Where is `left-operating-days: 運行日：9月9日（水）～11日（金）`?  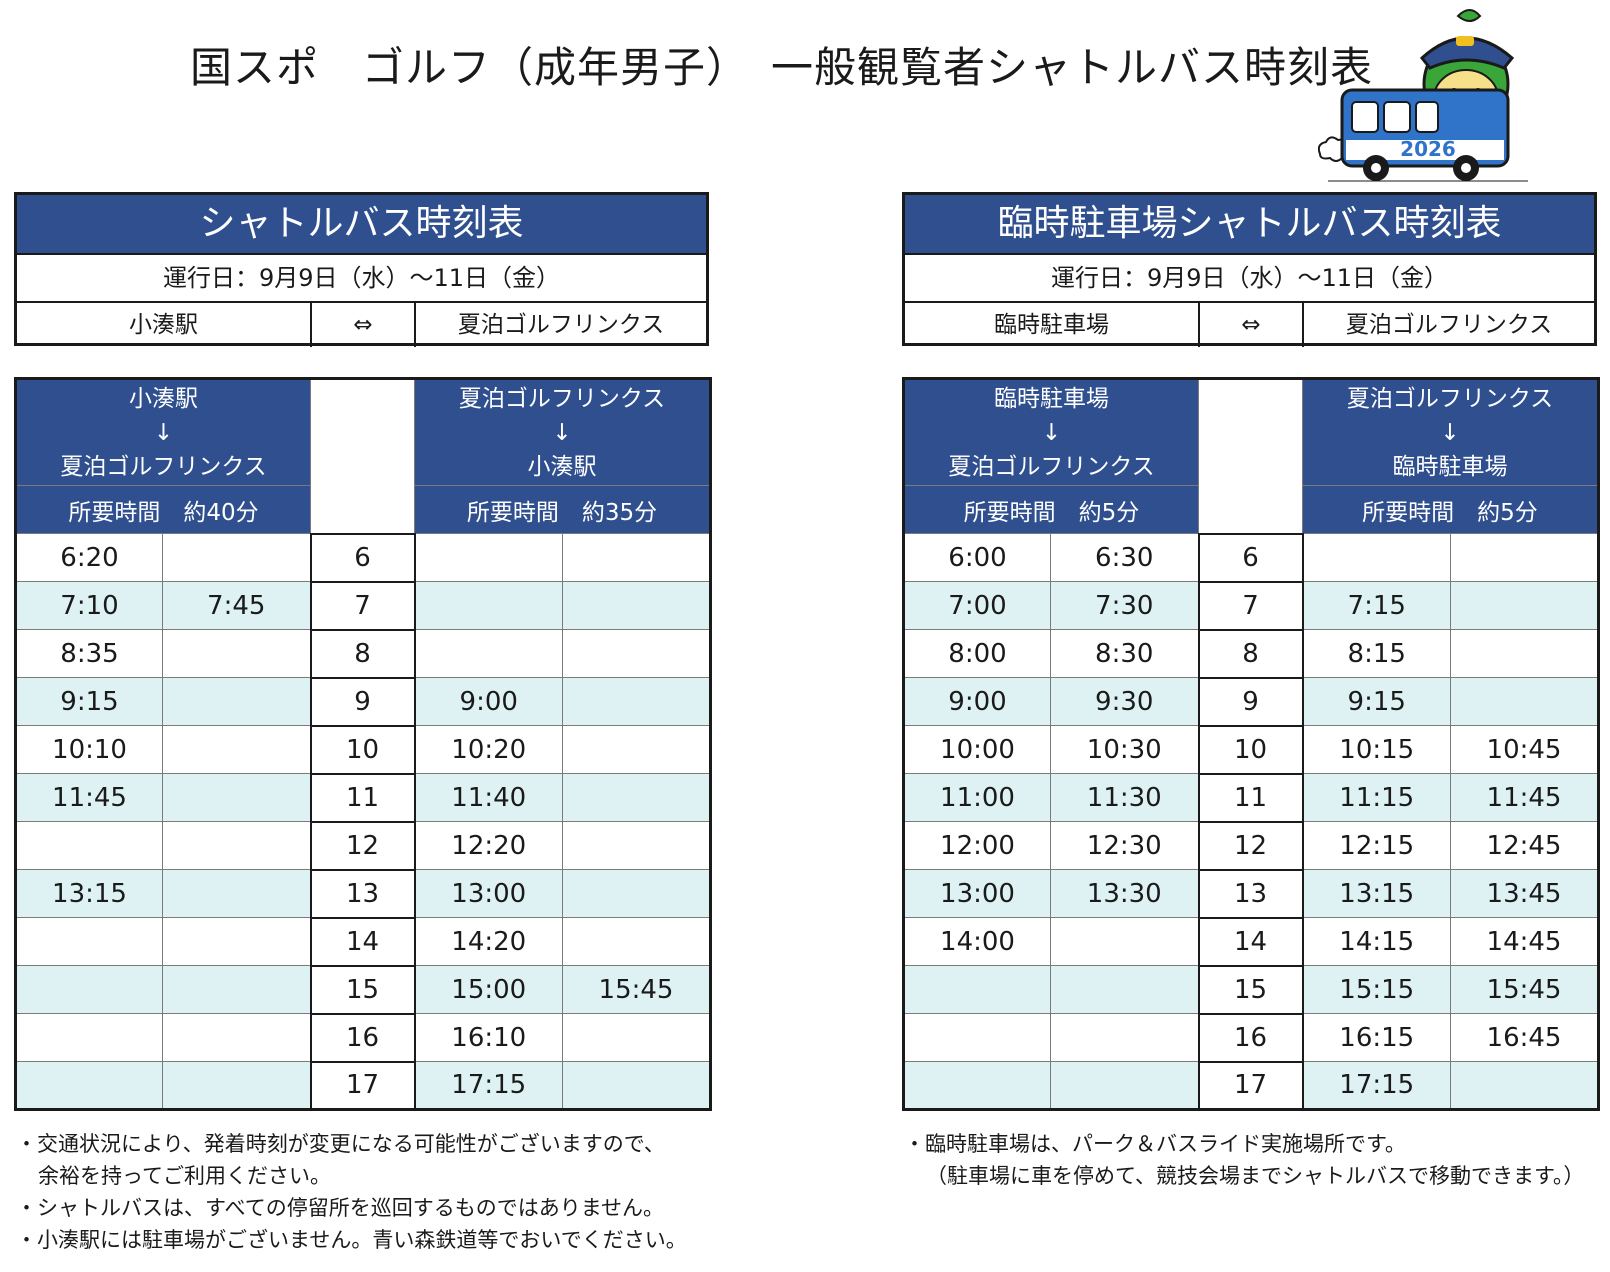
left-operating-days: 運行日：9月9日（水）～11日（金） is located at coordinates (361, 279).